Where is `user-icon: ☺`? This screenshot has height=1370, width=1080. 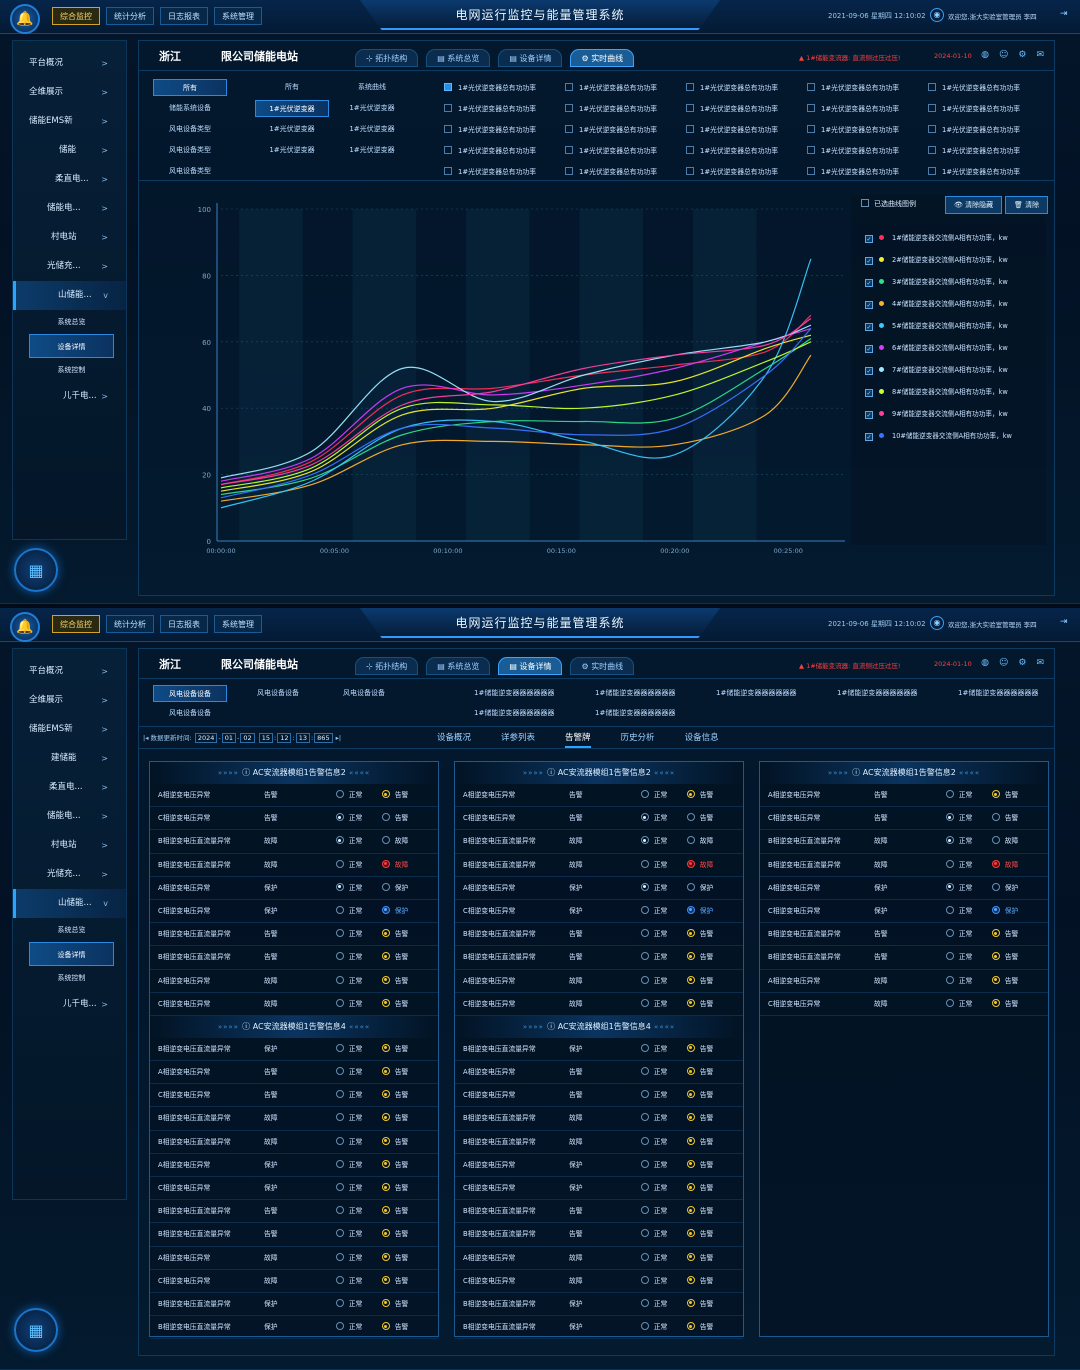 user-icon: ☺ is located at coordinates (1003, 663).